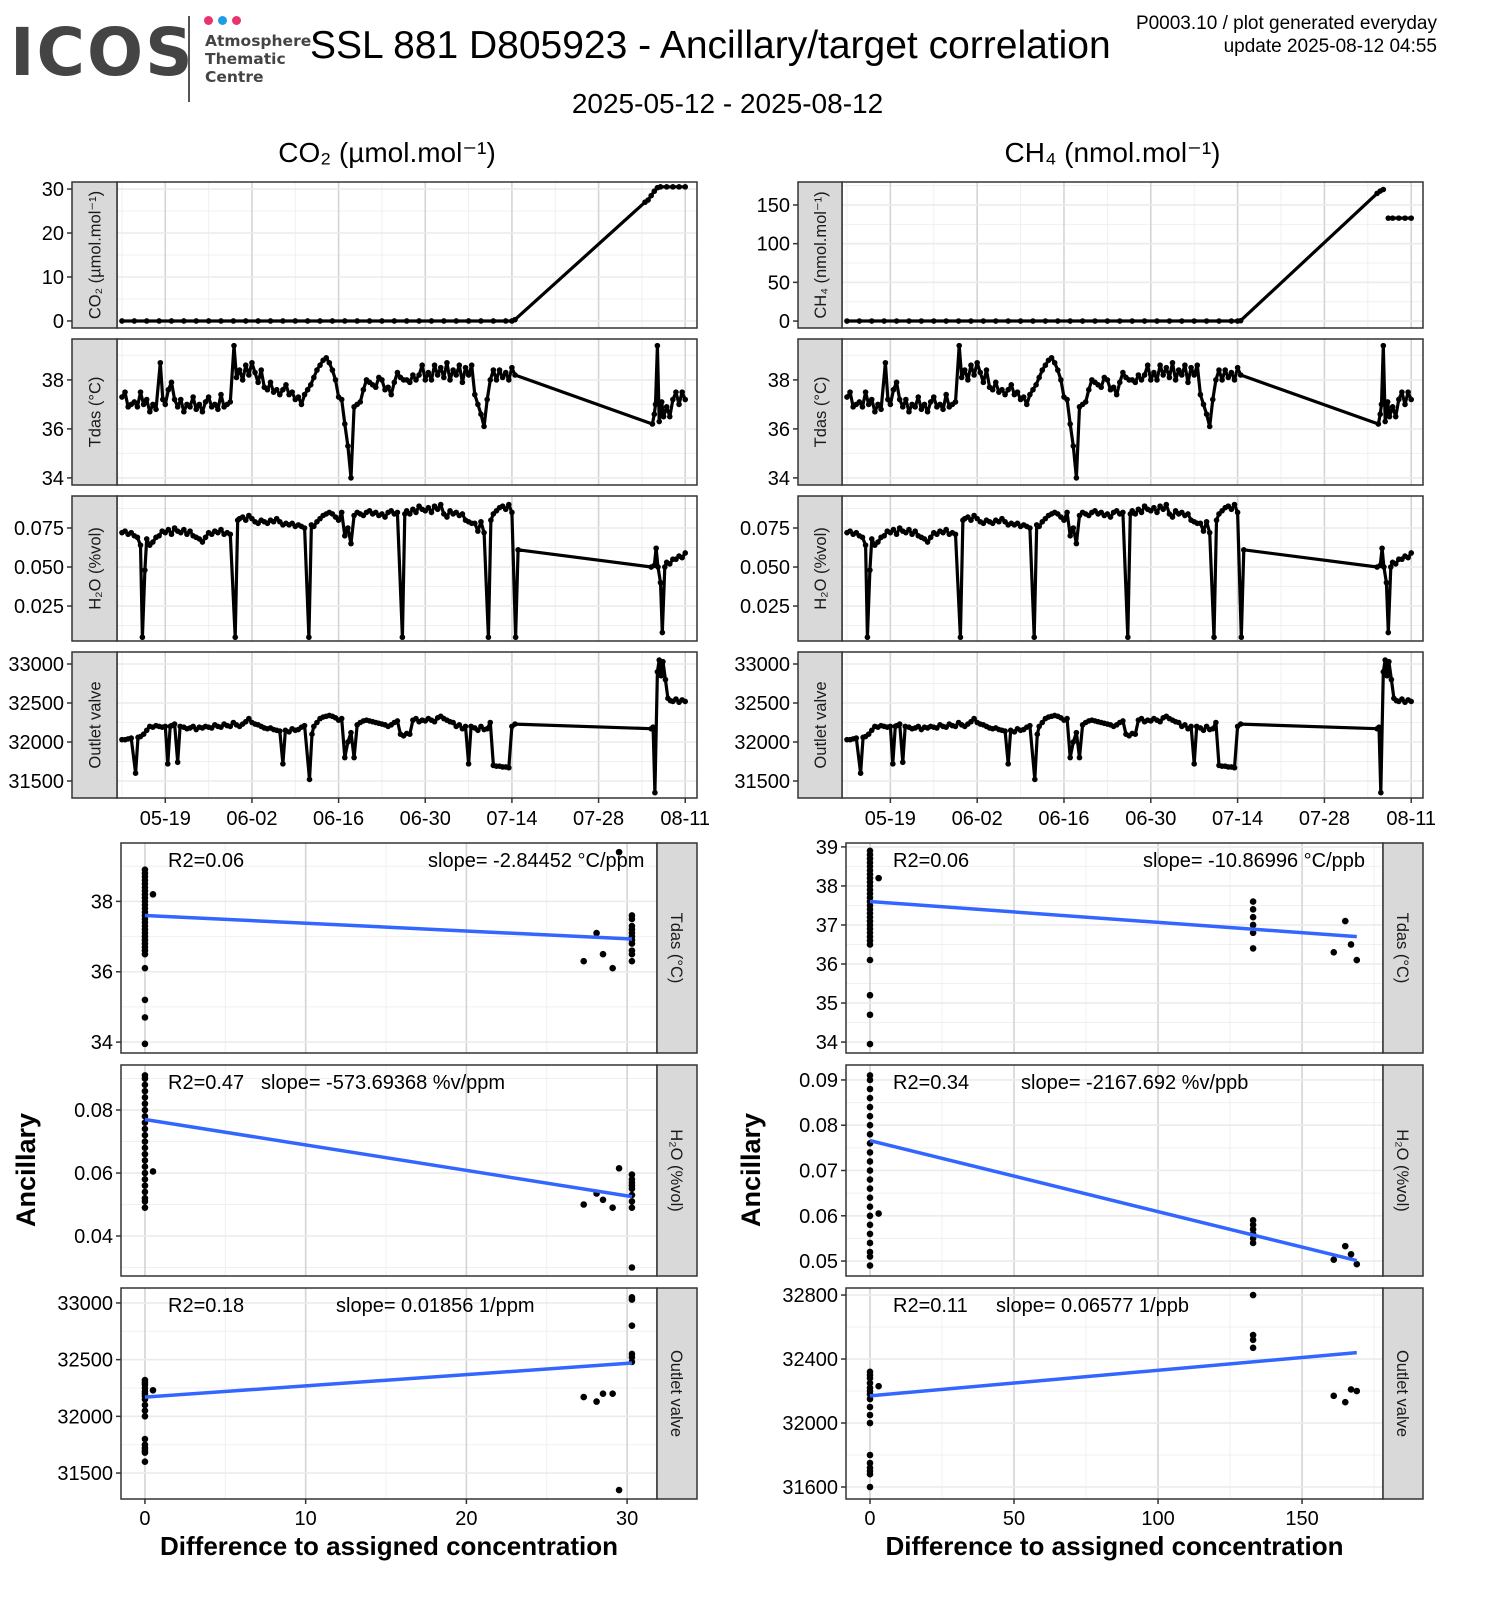  I want to click on y-axis-title: Ancillary, so click(751, 1170).